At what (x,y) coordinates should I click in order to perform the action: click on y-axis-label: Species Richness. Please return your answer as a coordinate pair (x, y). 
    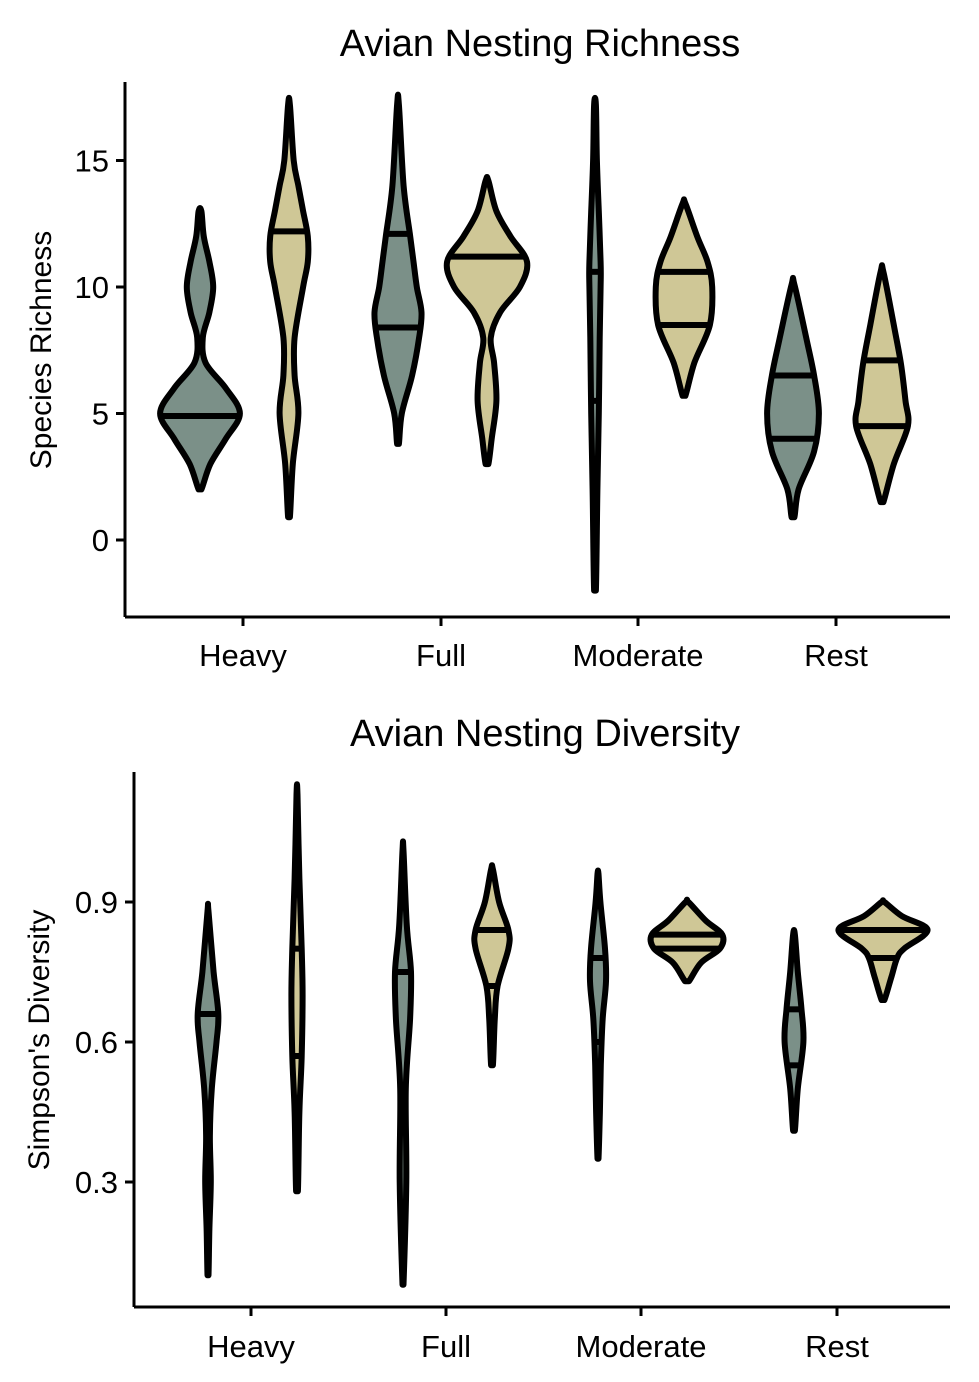
    Looking at the image, I should click on (41, 350).